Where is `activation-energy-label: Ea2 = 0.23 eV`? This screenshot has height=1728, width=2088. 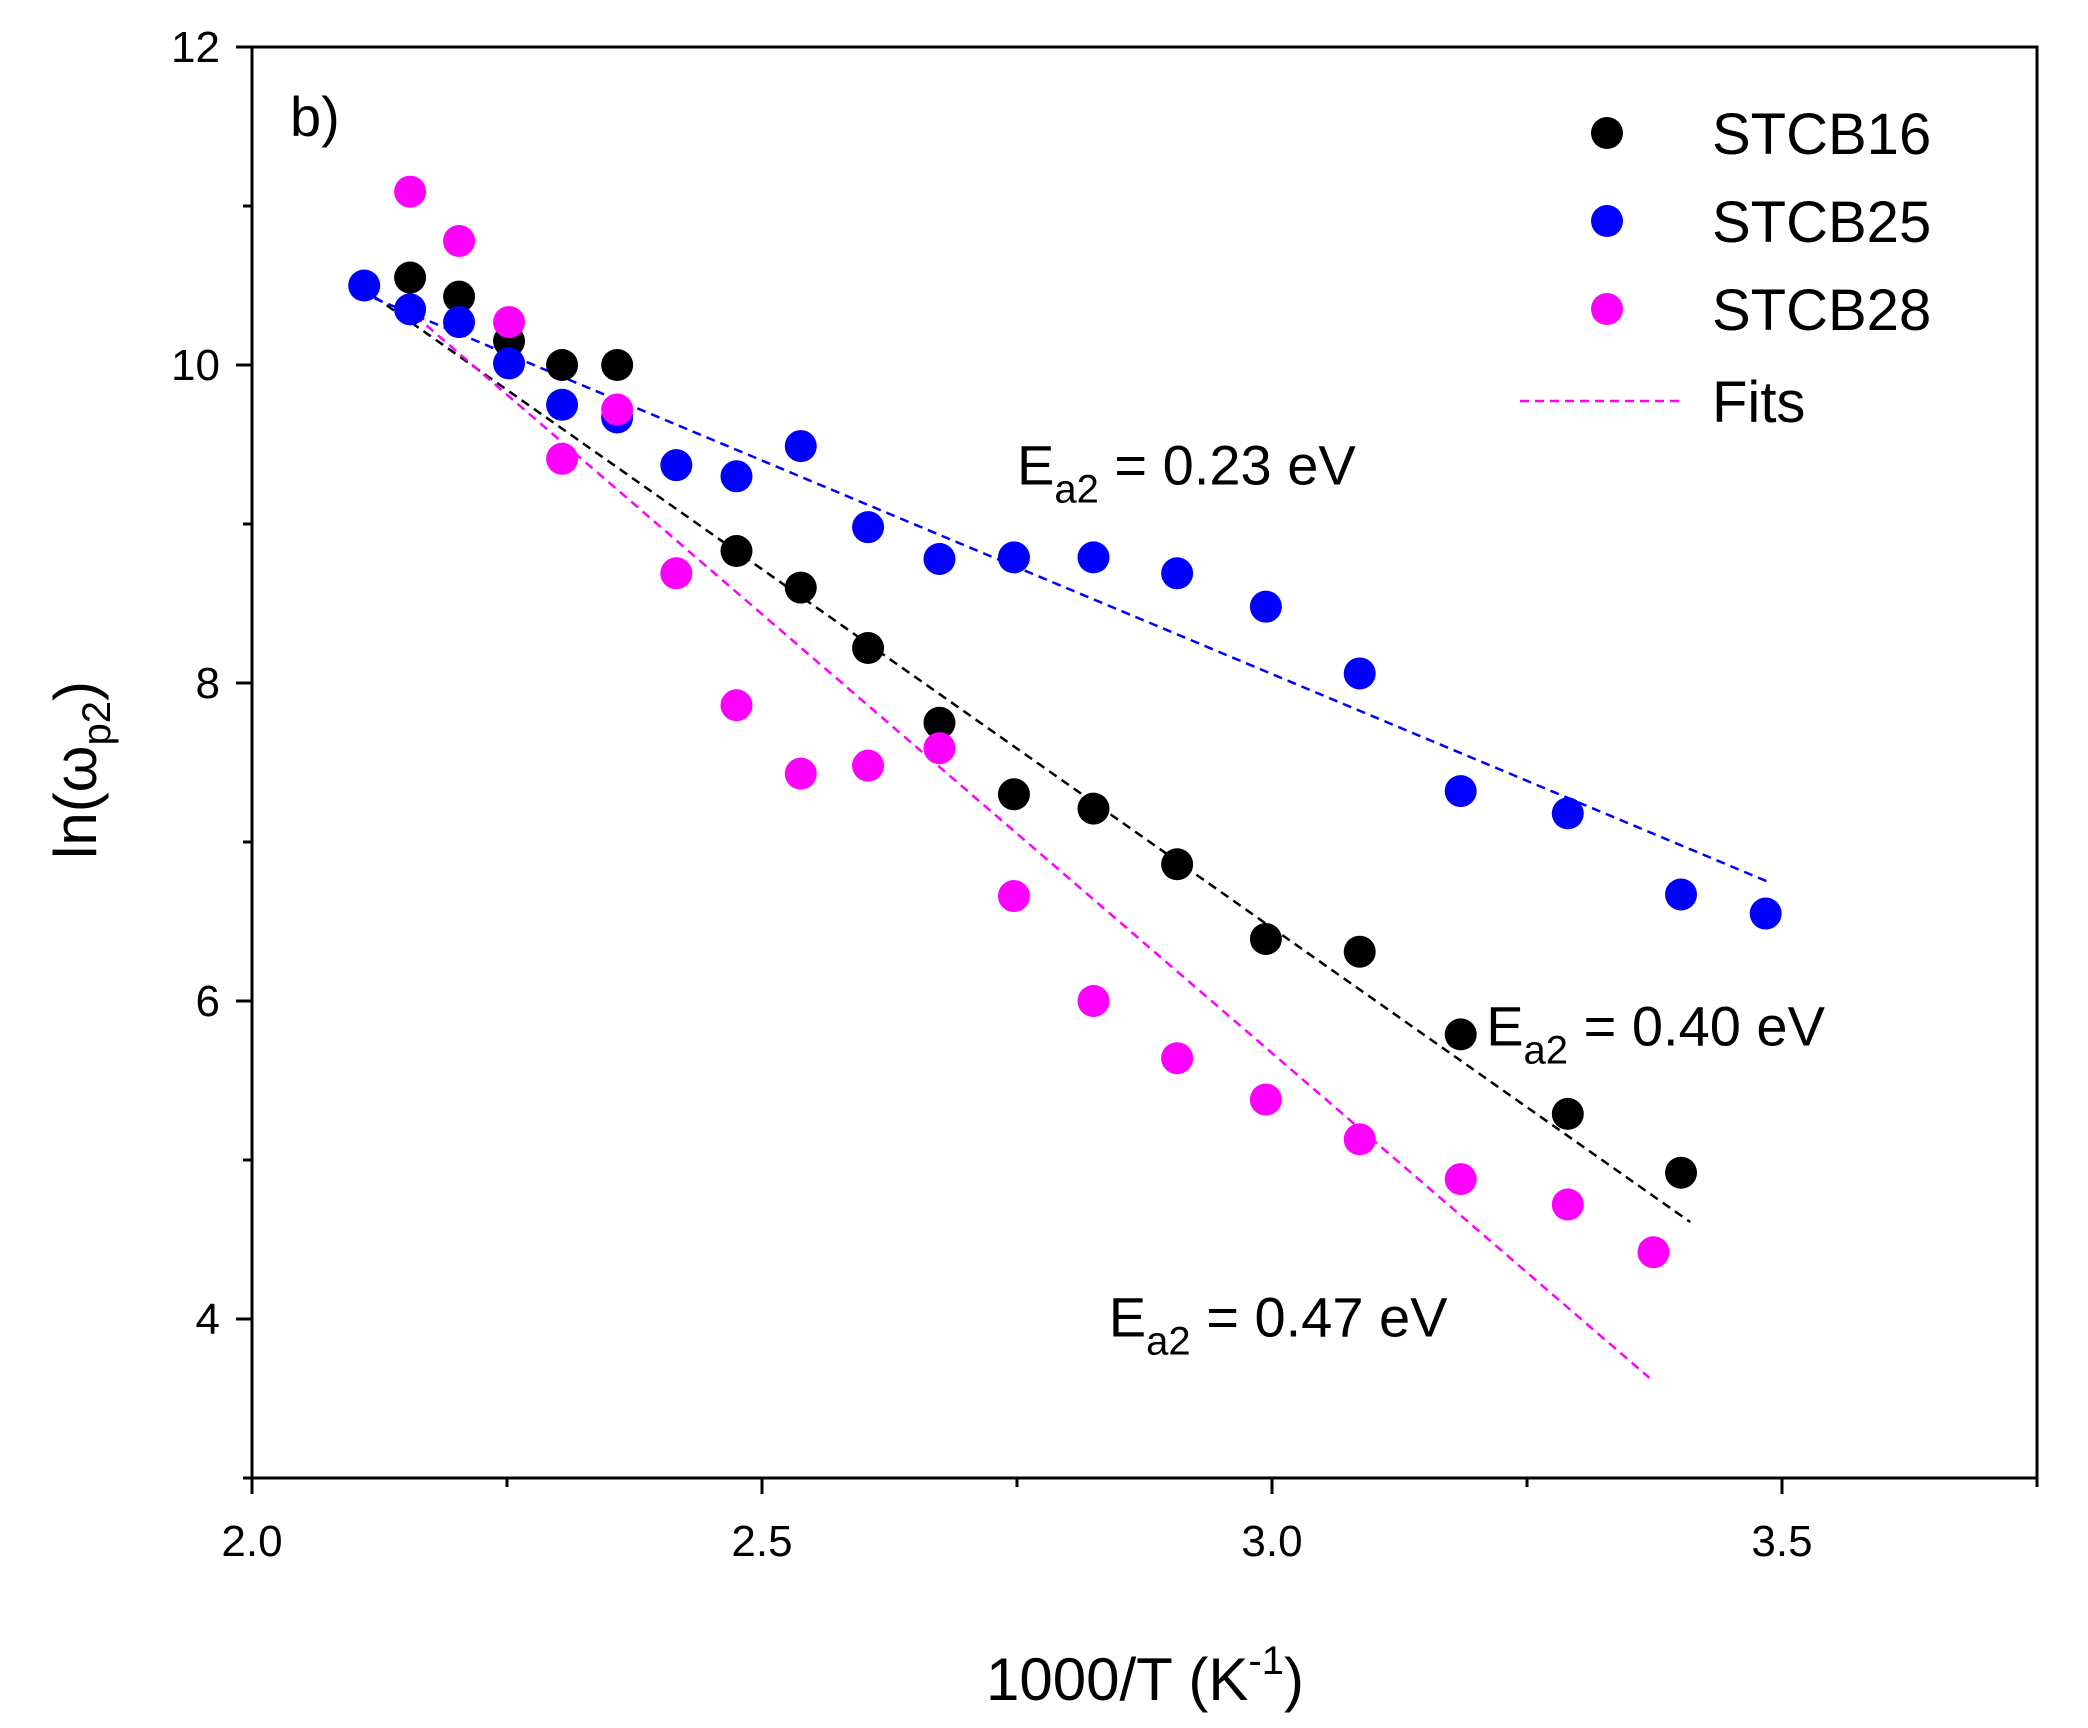 activation-energy-label: Ea2 = 0.23 eV is located at coordinates (1186, 472).